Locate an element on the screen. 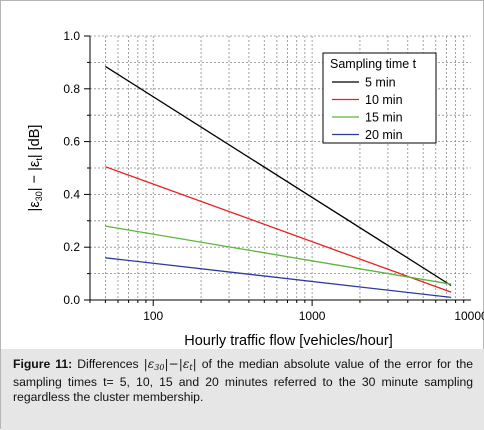 The width and height of the screenshot is (484, 430). x-tick-label: 100 is located at coordinates (153, 316).